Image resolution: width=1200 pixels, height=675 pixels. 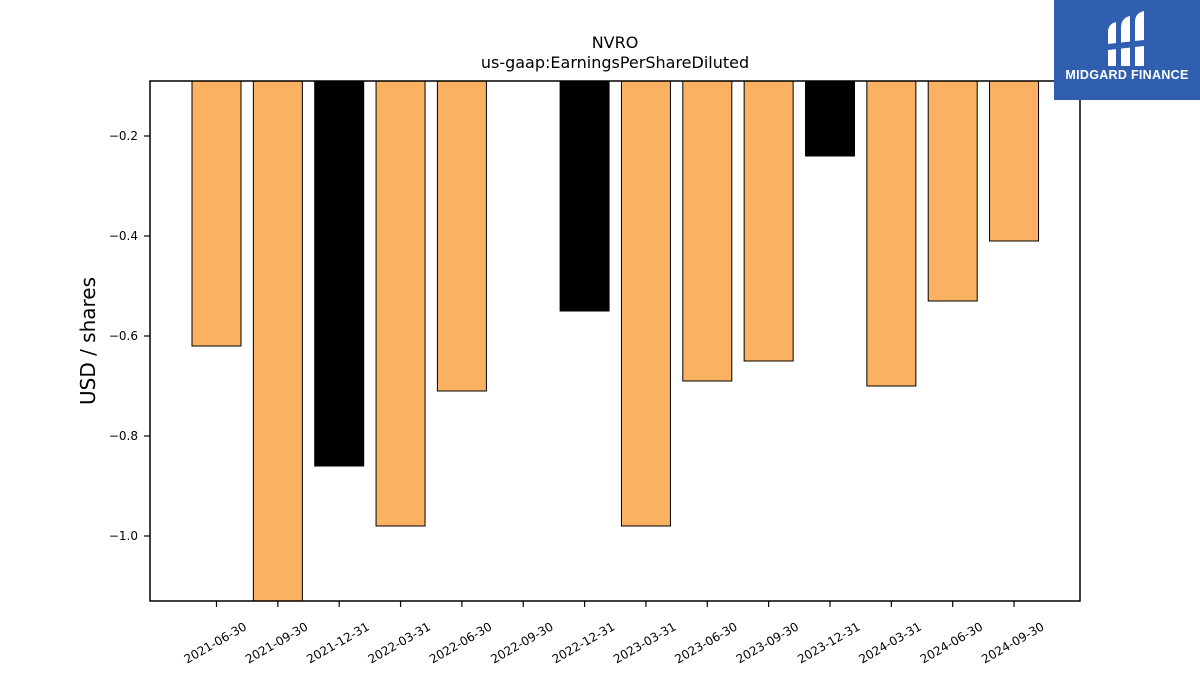 I want to click on x-tick-label: 2022-09-30, so click(x=521, y=642).